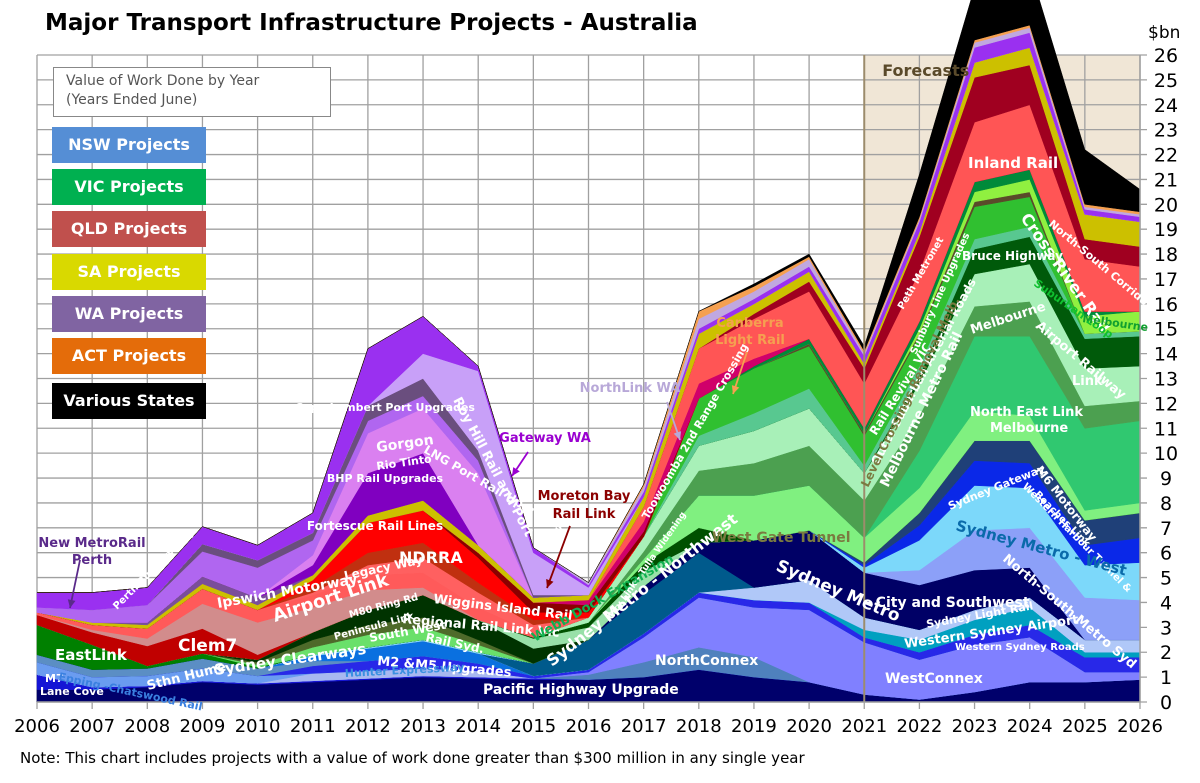  Describe the element at coordinates (781, 538) in the screenshot. I see `area-label: West Gate Tunnel` at that location.